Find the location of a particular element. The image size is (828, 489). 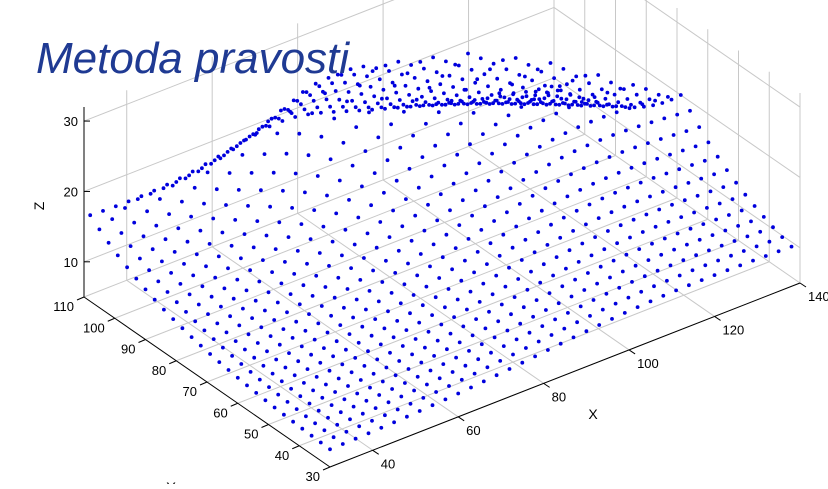

z-tick-label: 30 is located at coordinates (71, 121).